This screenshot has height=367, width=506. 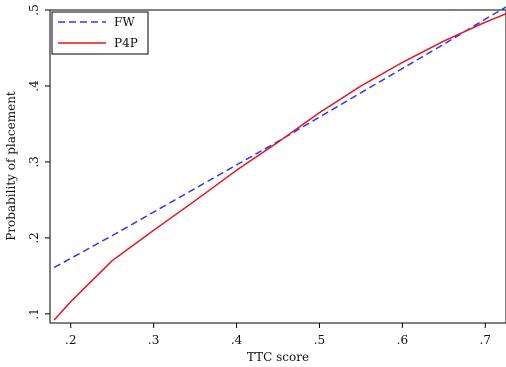 What do you see at coordinates (485, 340) in the screenshot?
I see `x-tick-label: .7` at bounding box center [485, 340].